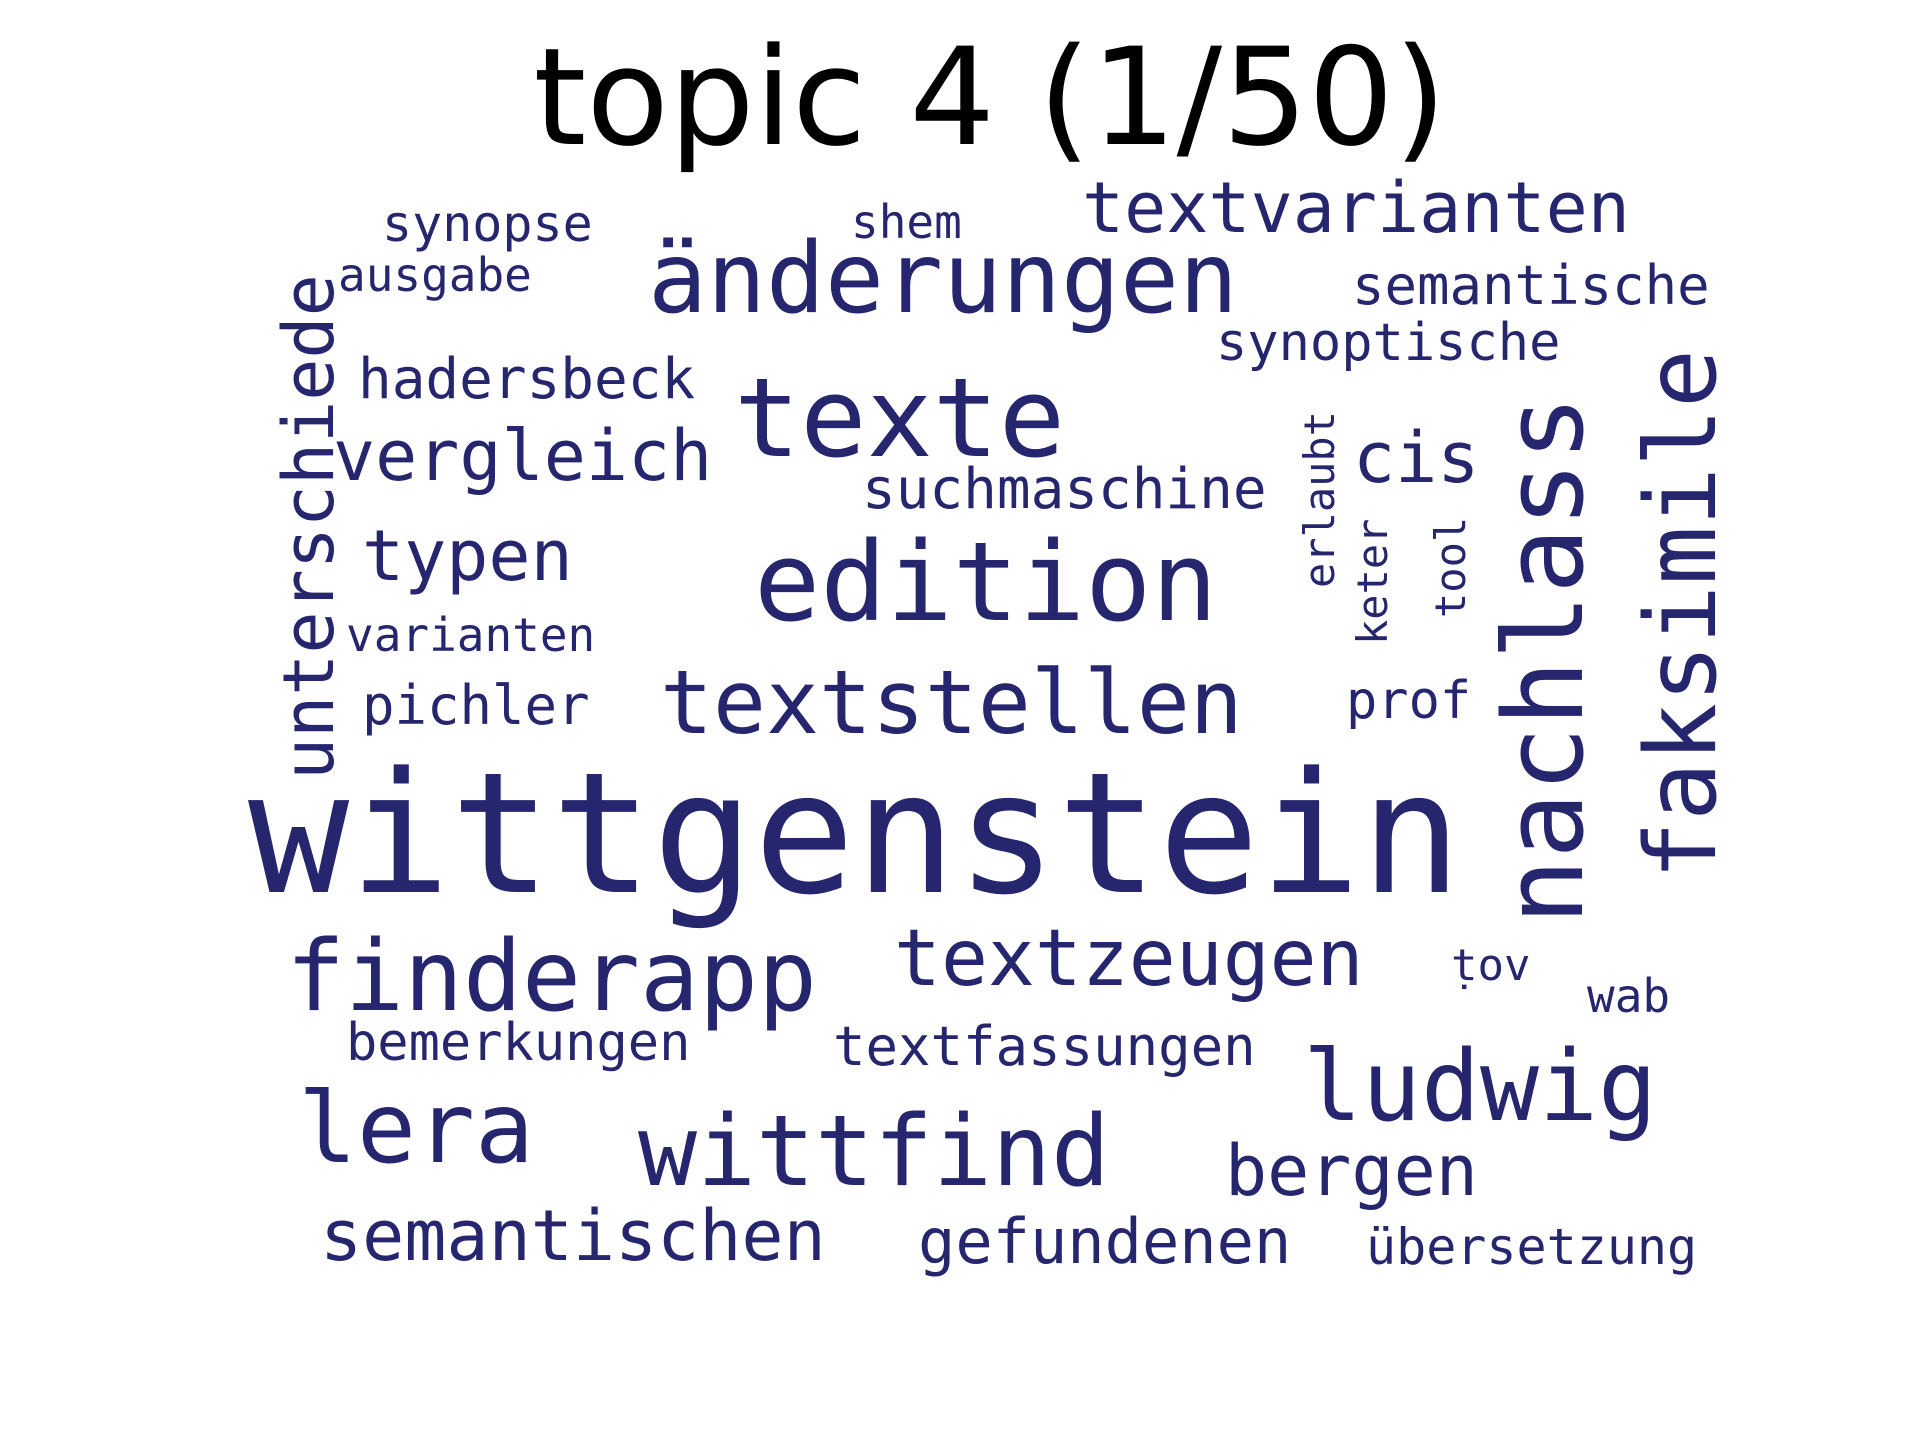 Image resolution: width=1920 pixels, height=1440 pixels. Describe the element at coordinates (951, 702) in the screenshot. I see `cloud-word: textstellen` at that location.